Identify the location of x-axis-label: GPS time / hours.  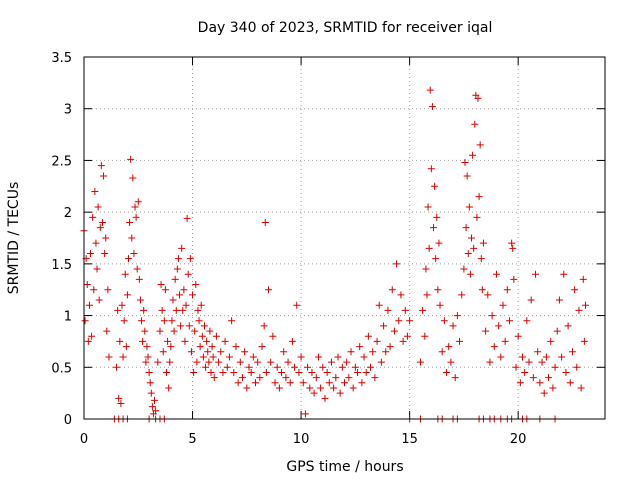
(344, 467).